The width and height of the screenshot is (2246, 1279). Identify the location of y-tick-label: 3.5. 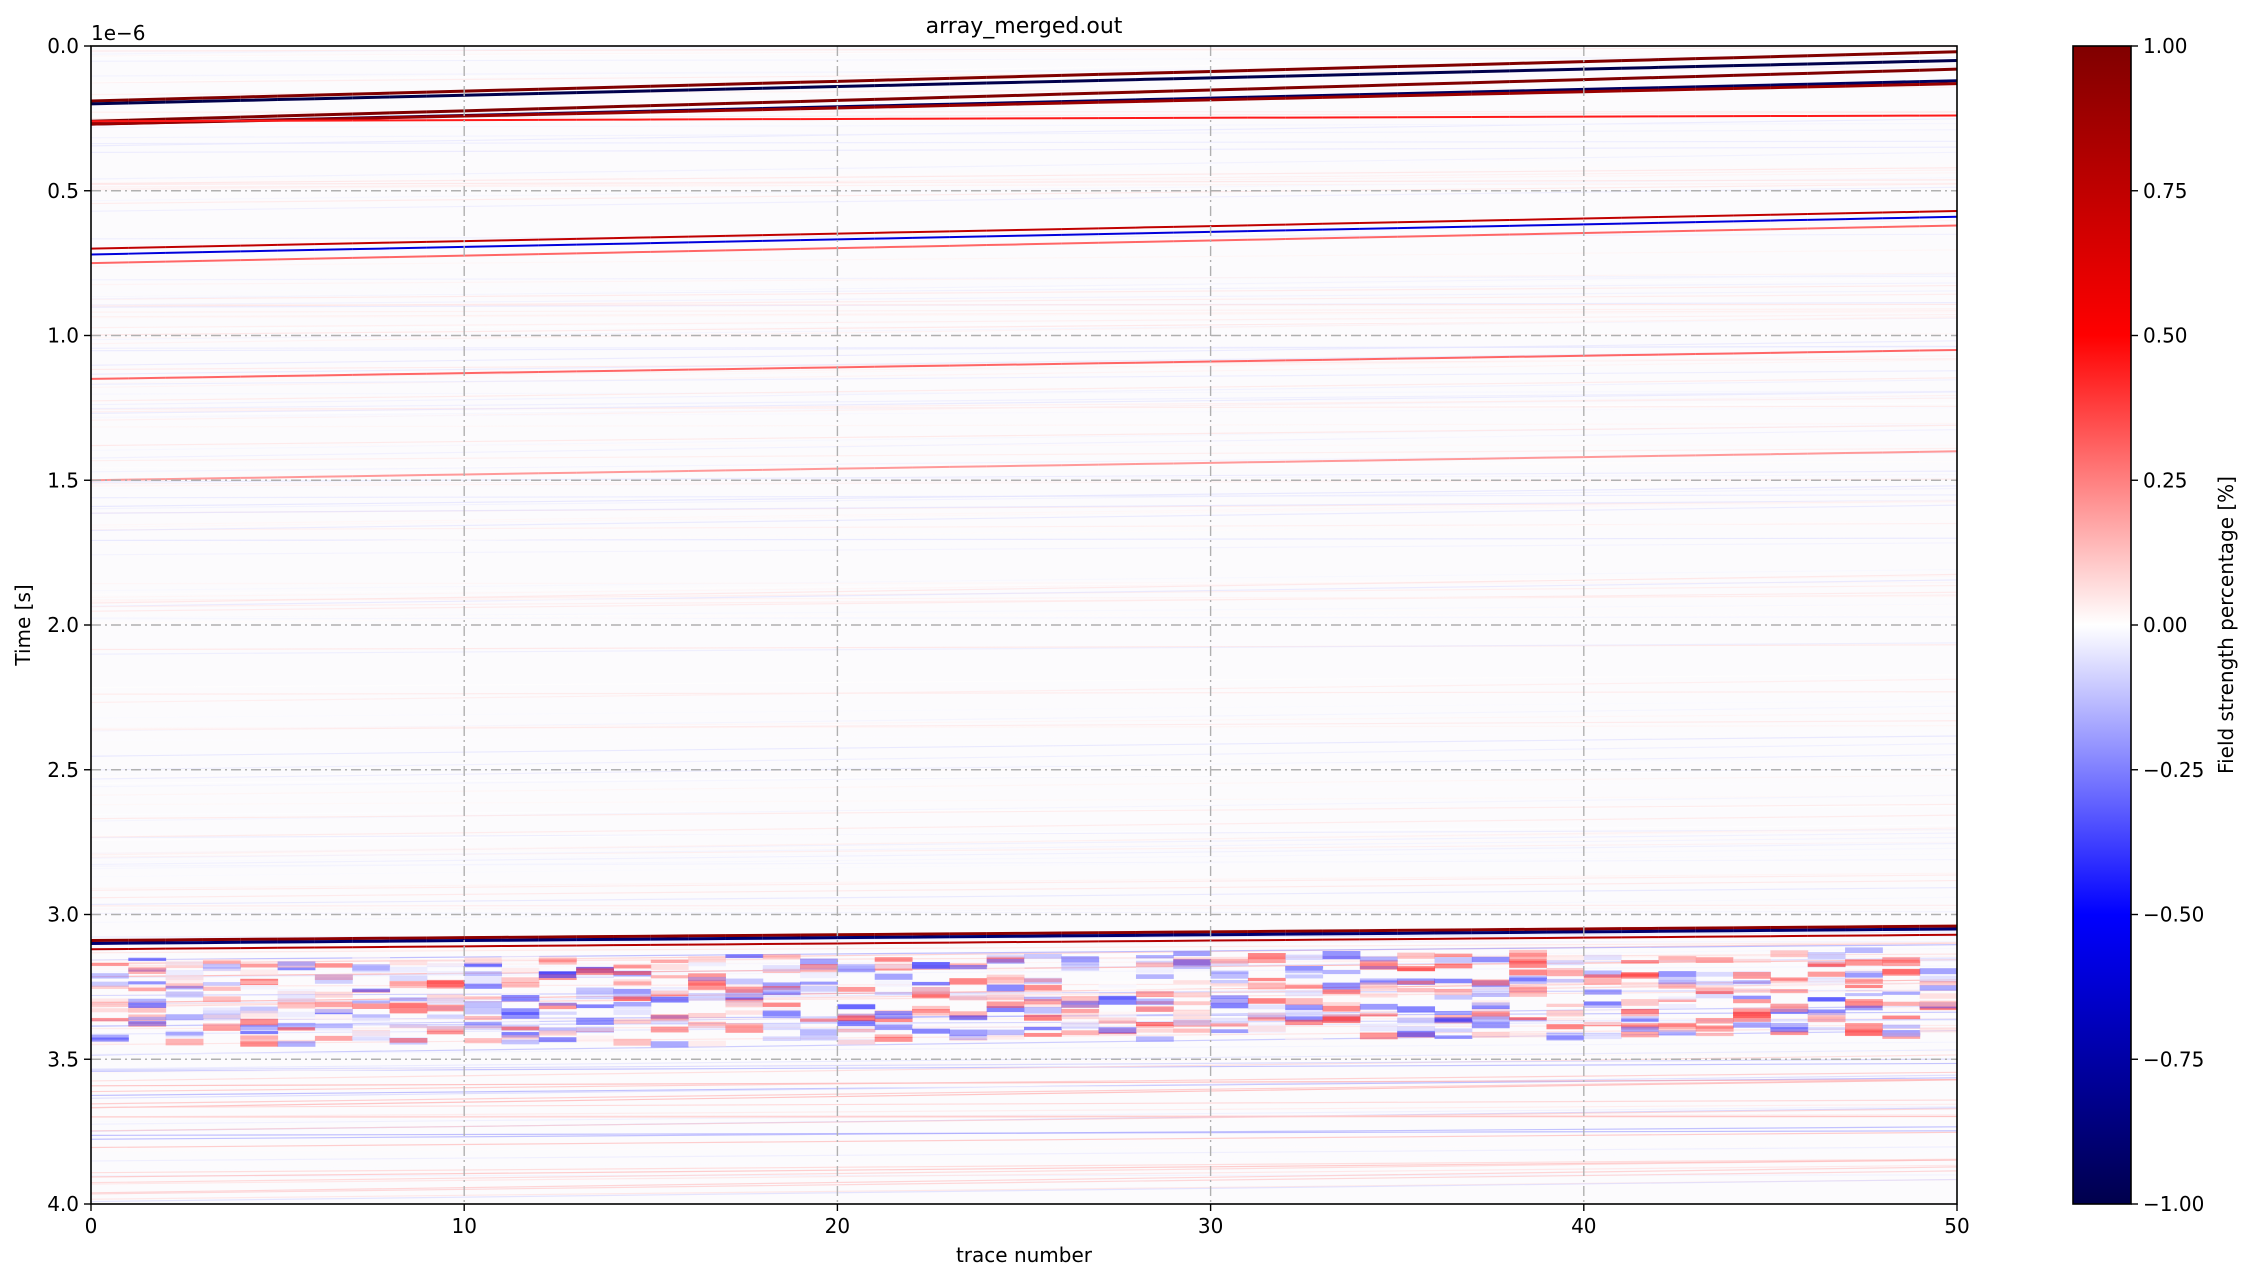
(63, 1059).